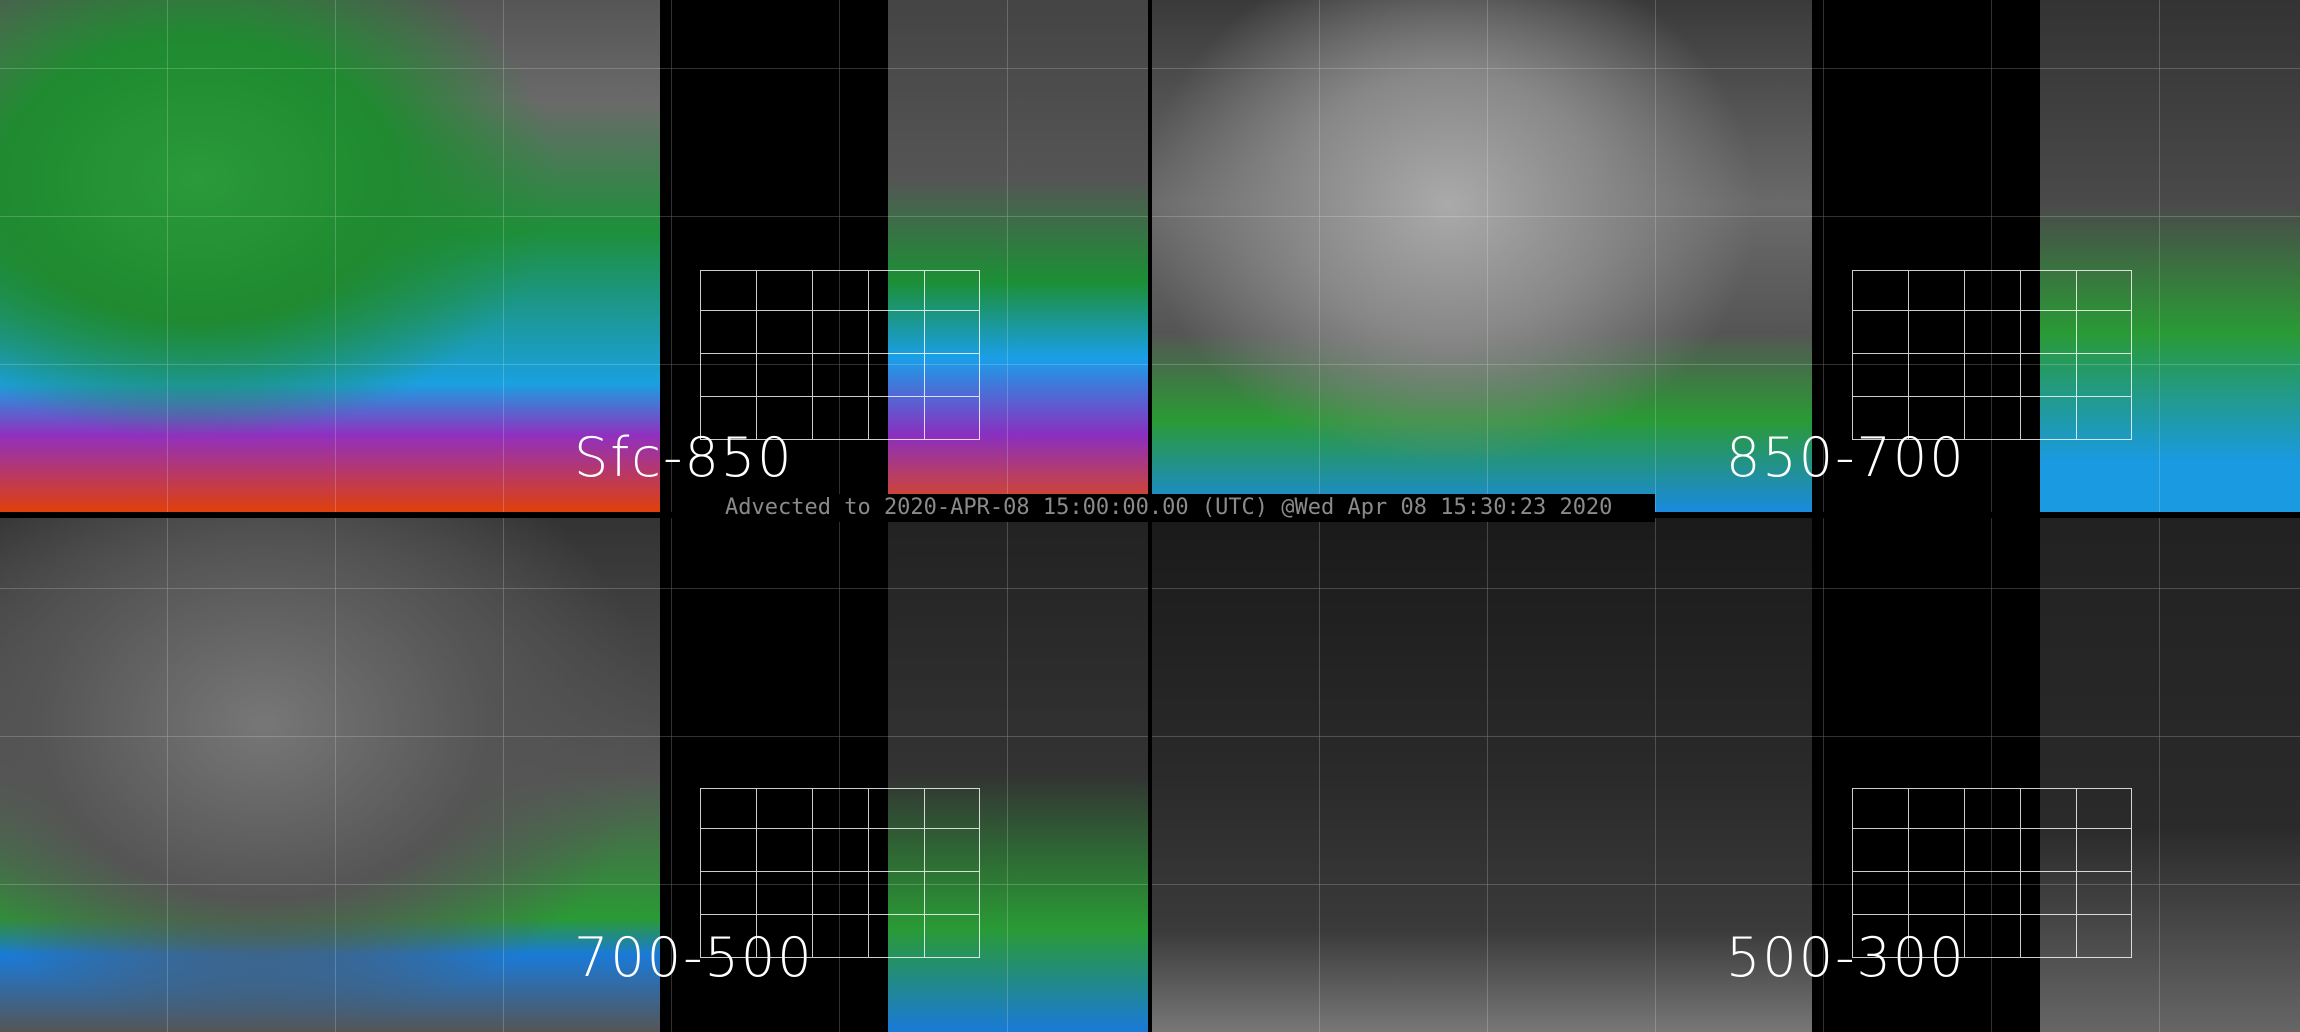  Describe the element at coordinates (694, 957) in the screenshot. I see `layer-label: 700-500` at that location.